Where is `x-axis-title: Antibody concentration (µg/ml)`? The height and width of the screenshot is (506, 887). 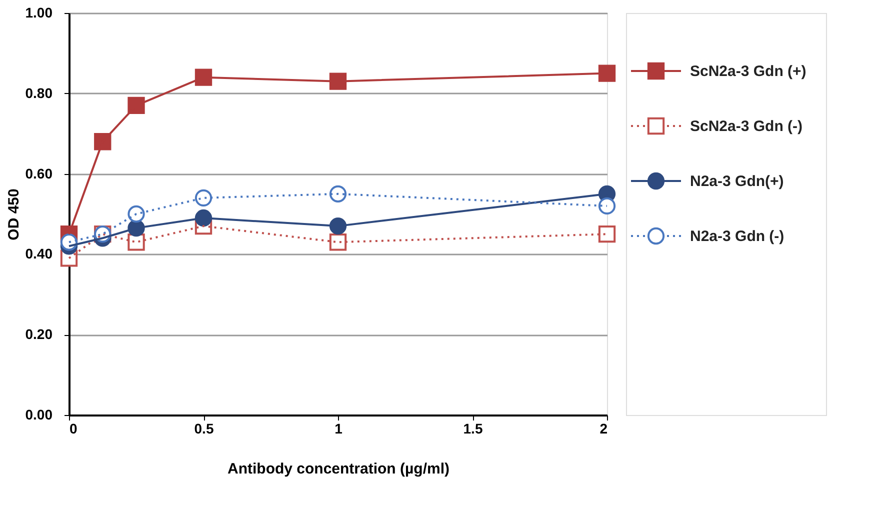
x-axis-title: Antibody concentration (µg/ml) is located at coordinates (339, 469).